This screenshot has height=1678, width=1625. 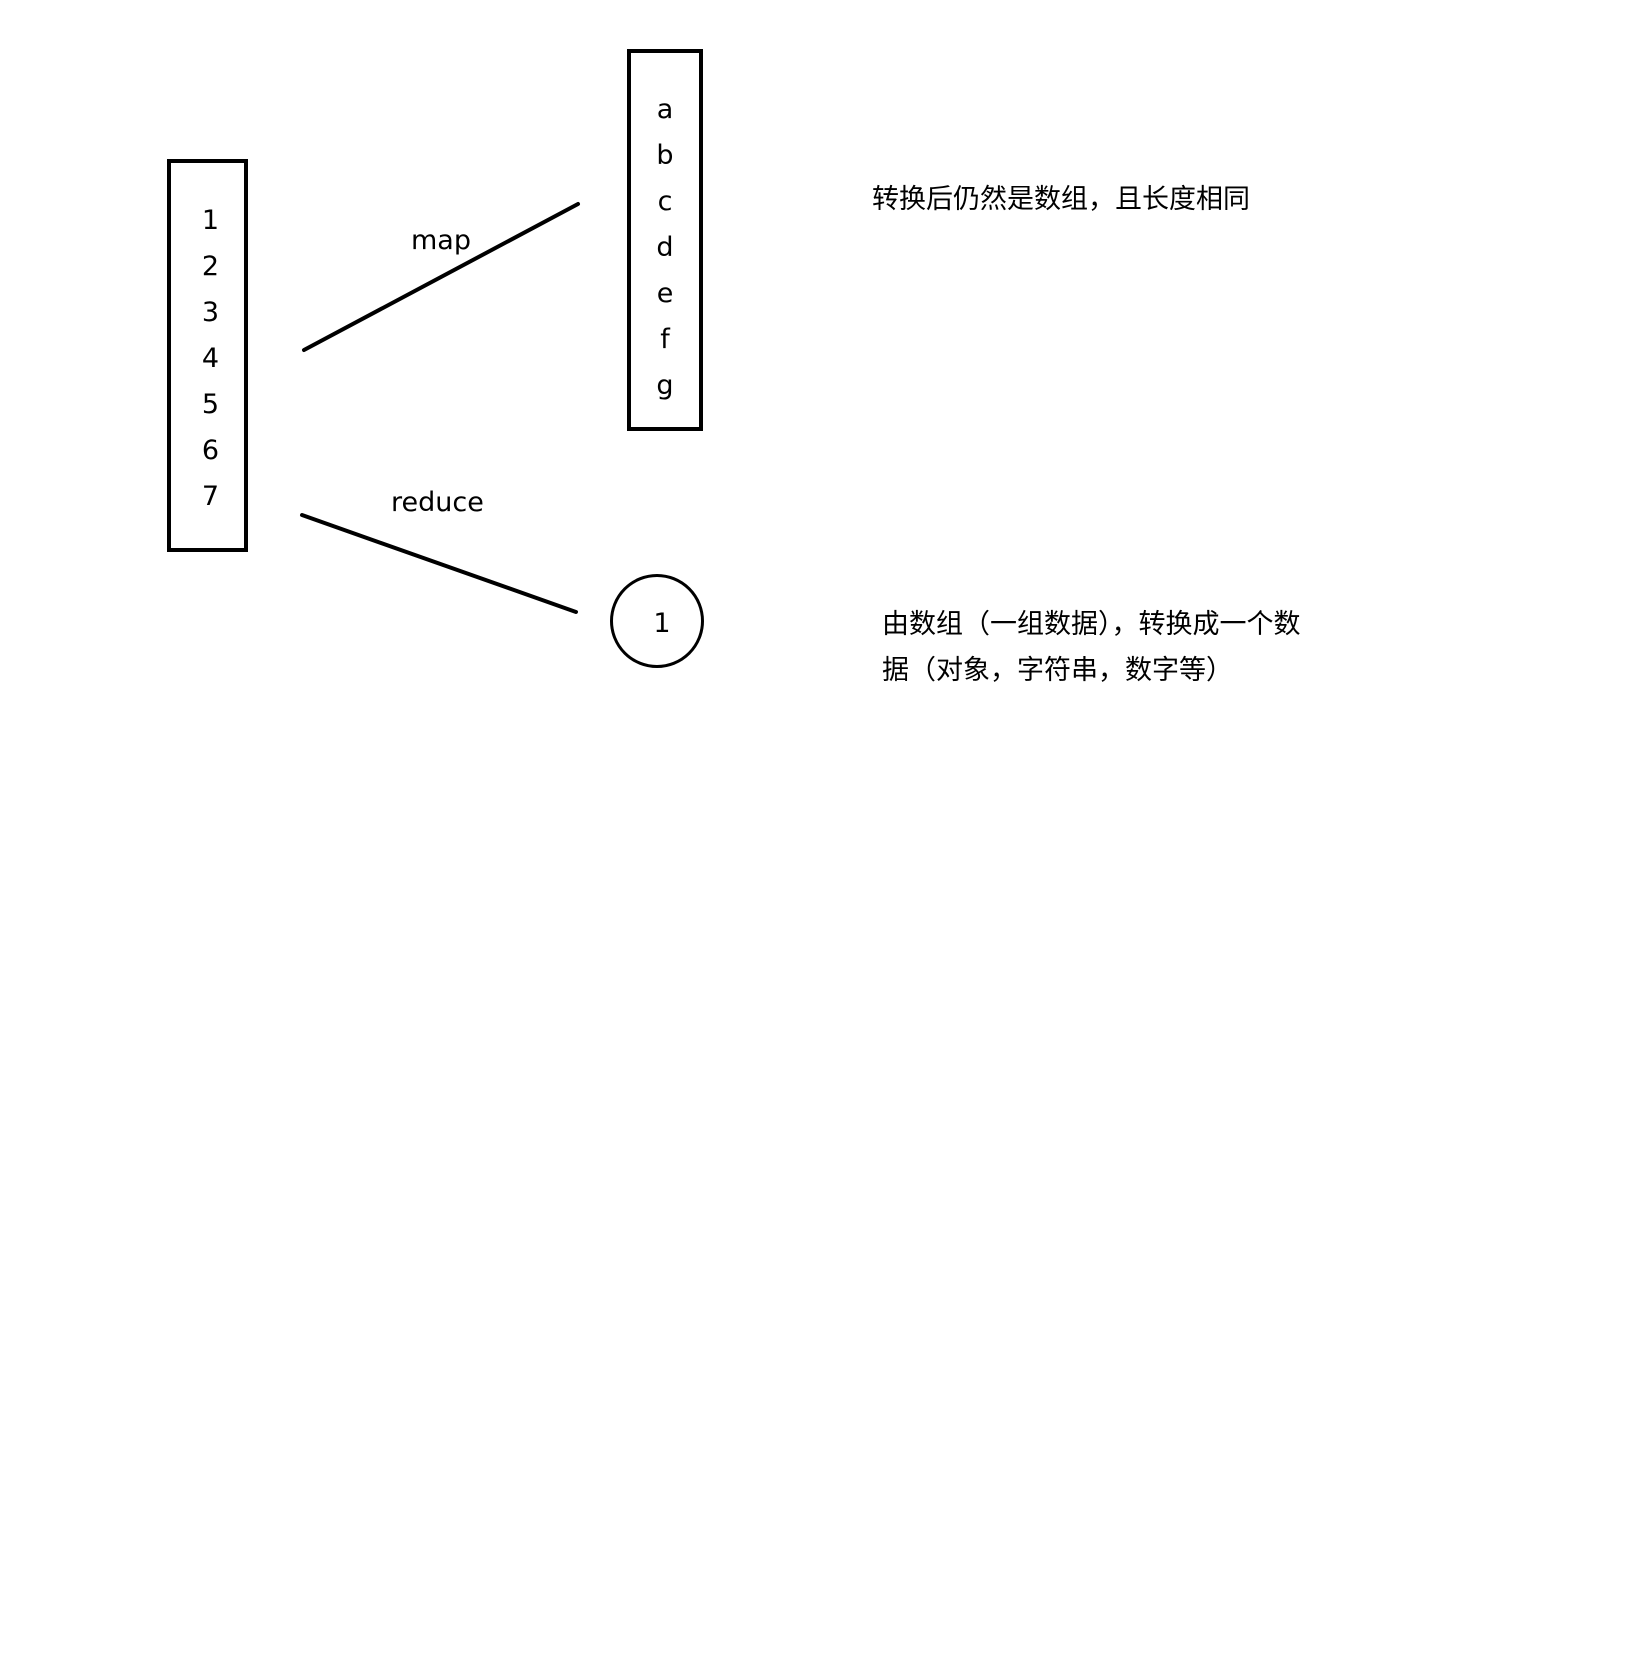 What do you see at coordinates (665, 339) in the screenshot?
I see `mapped-array-item: f` at bounding box center [665, 339].